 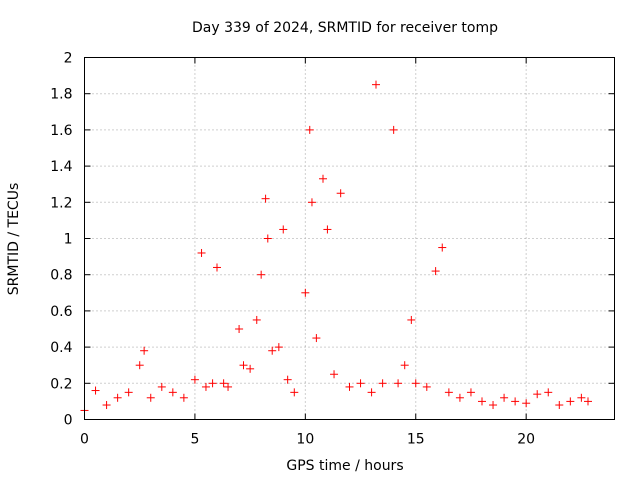 I want to click on x-axis-label: GPS time / hours, so click(x=344, y=466).